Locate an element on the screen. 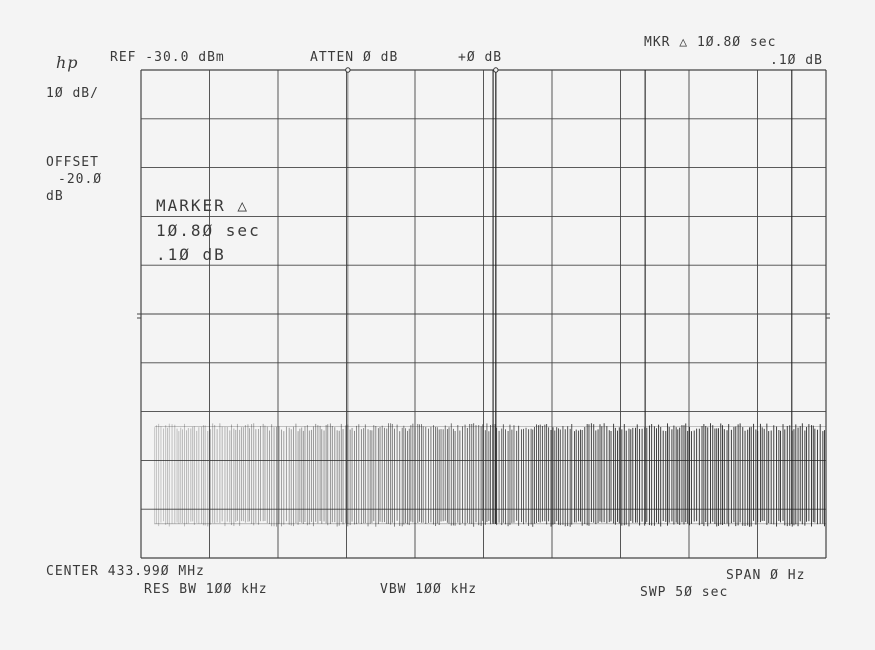 The width and height of the screenshot is (875, 650). offset-top: +Ø dB is located at coordinates (480, 57).